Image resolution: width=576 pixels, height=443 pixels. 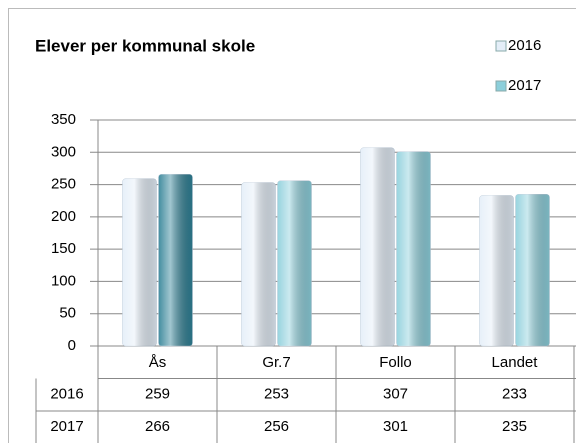 I want to click on y-tick-label: 50, so click(x=67, y=313).